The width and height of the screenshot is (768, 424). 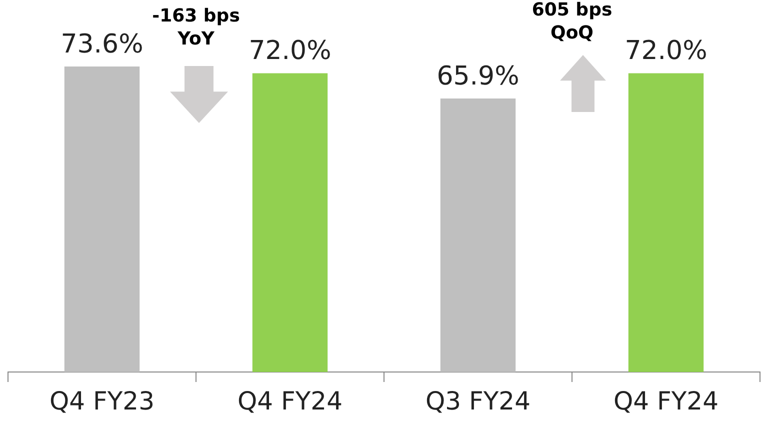 I want to click on data-label: 65.9%, so click(x=478, y=76).